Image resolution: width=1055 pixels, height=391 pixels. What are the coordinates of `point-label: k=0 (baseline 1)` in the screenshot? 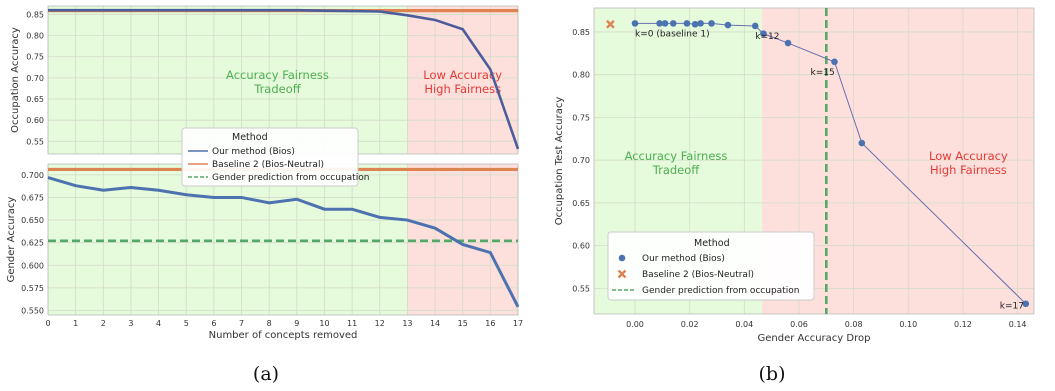 It's located at (672, 34).